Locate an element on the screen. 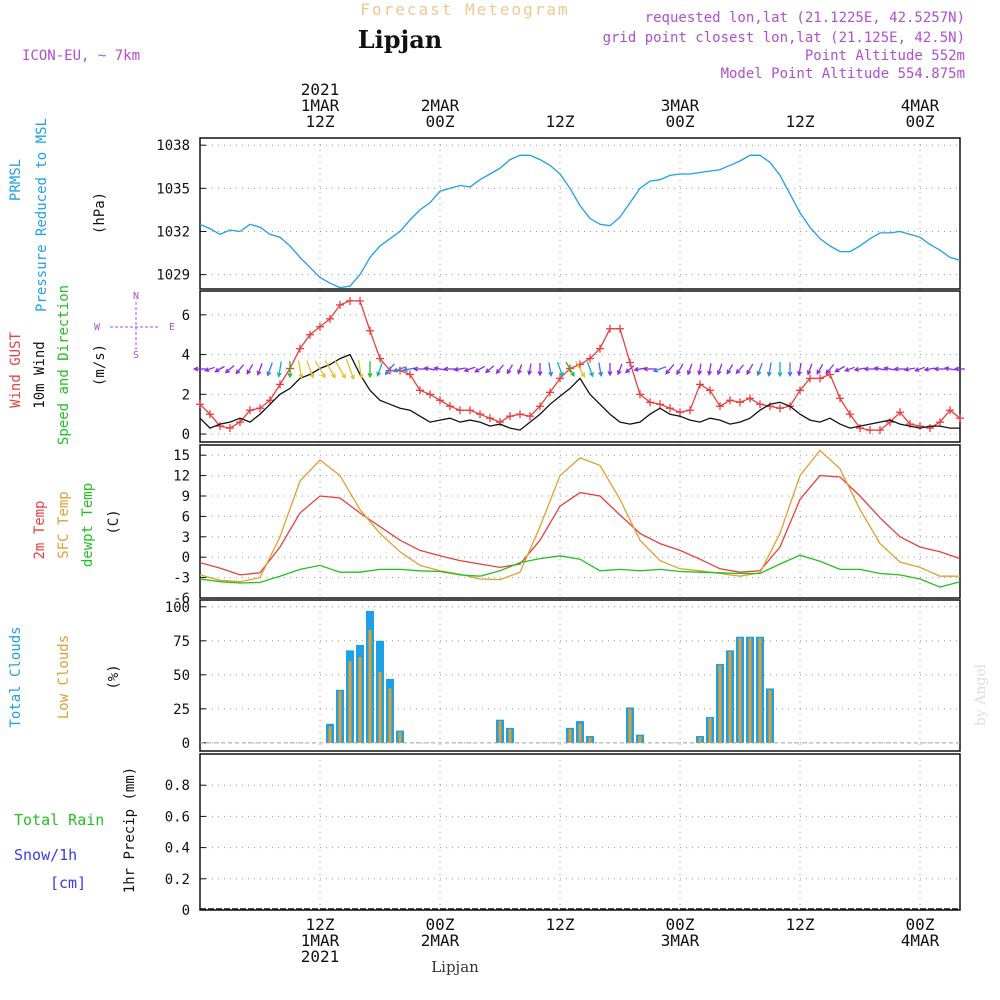 This screenshot has height=1000, width=1000. y-tick-label: -3 is located at coordinates (181, 579).